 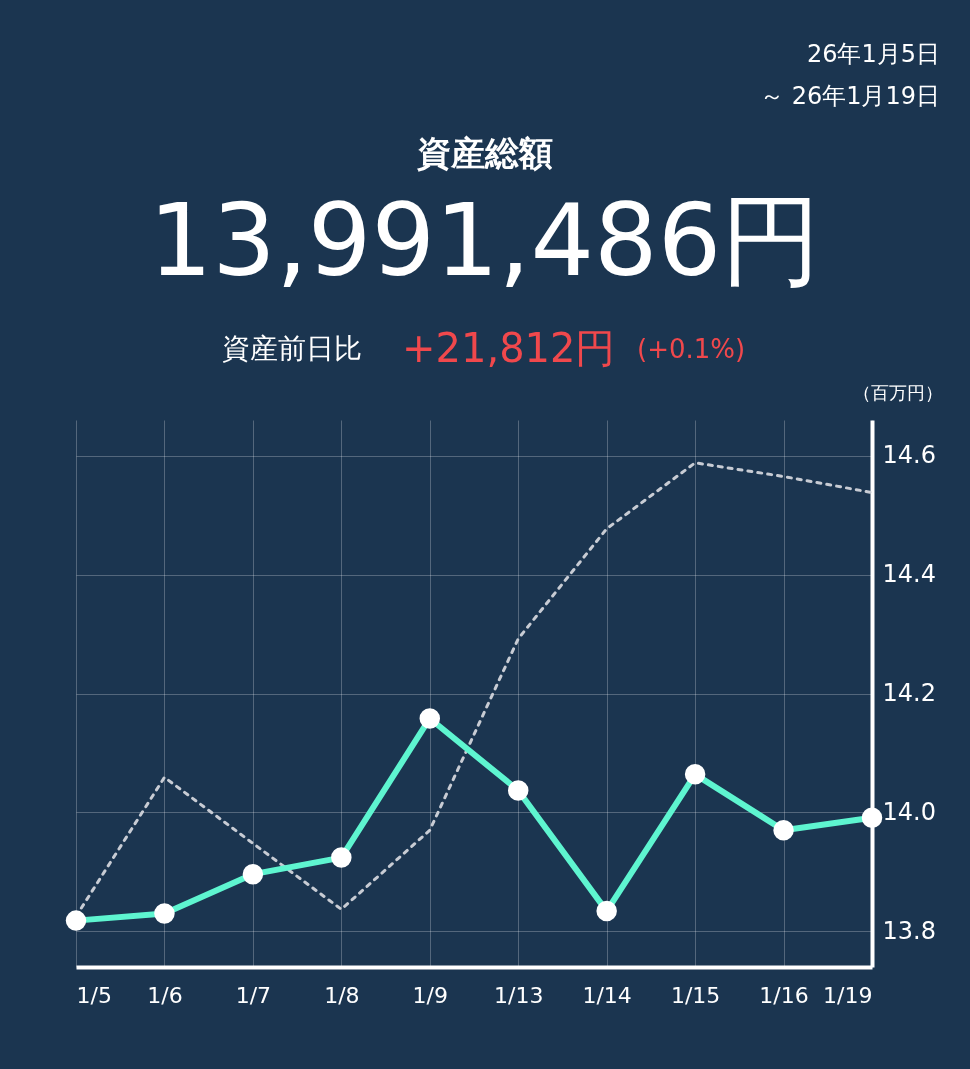 What do you see at coordinates (897, 392) in the screenshot?
I see `y-axis-title: （百万円）` at bounding box center [897, 392].